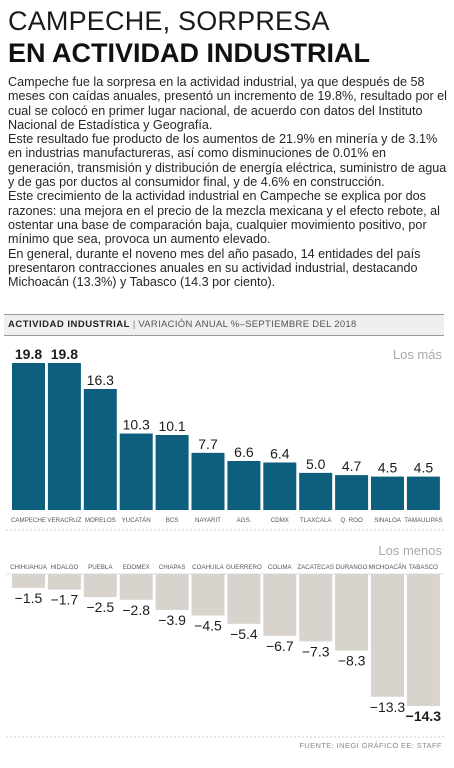 This screenshot has height=768, width=454. What do you see at coordinates (418, 354) in the screenshot?
I see `section-label-top: Los más` at bounding box center [418, 354].